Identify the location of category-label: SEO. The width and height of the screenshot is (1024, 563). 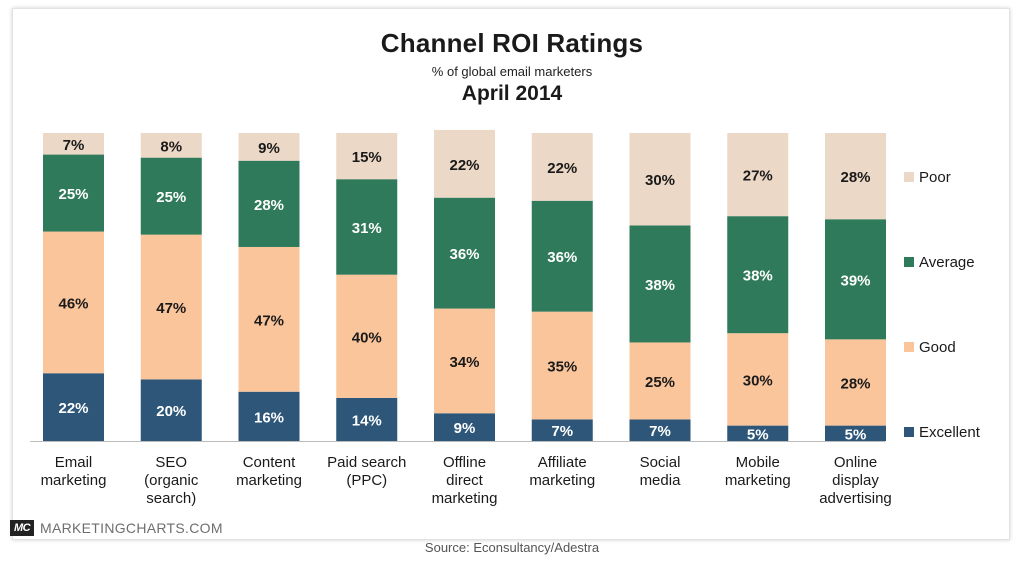
(171, 462).